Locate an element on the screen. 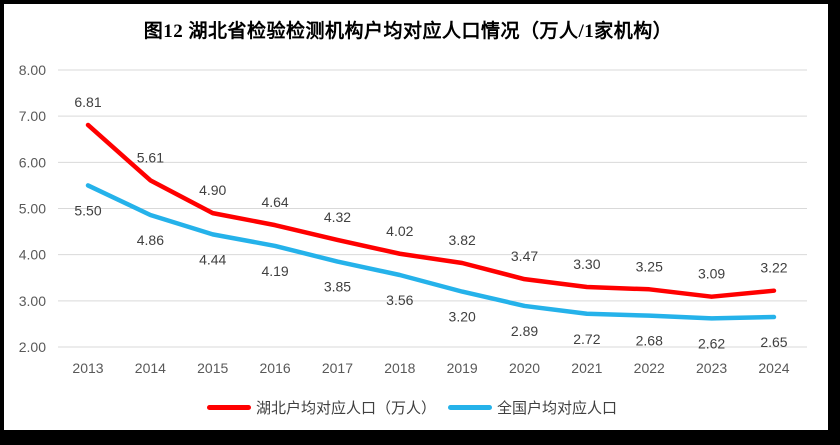  data-label-series-0: 3.22 is located at coordinates (773, 268).